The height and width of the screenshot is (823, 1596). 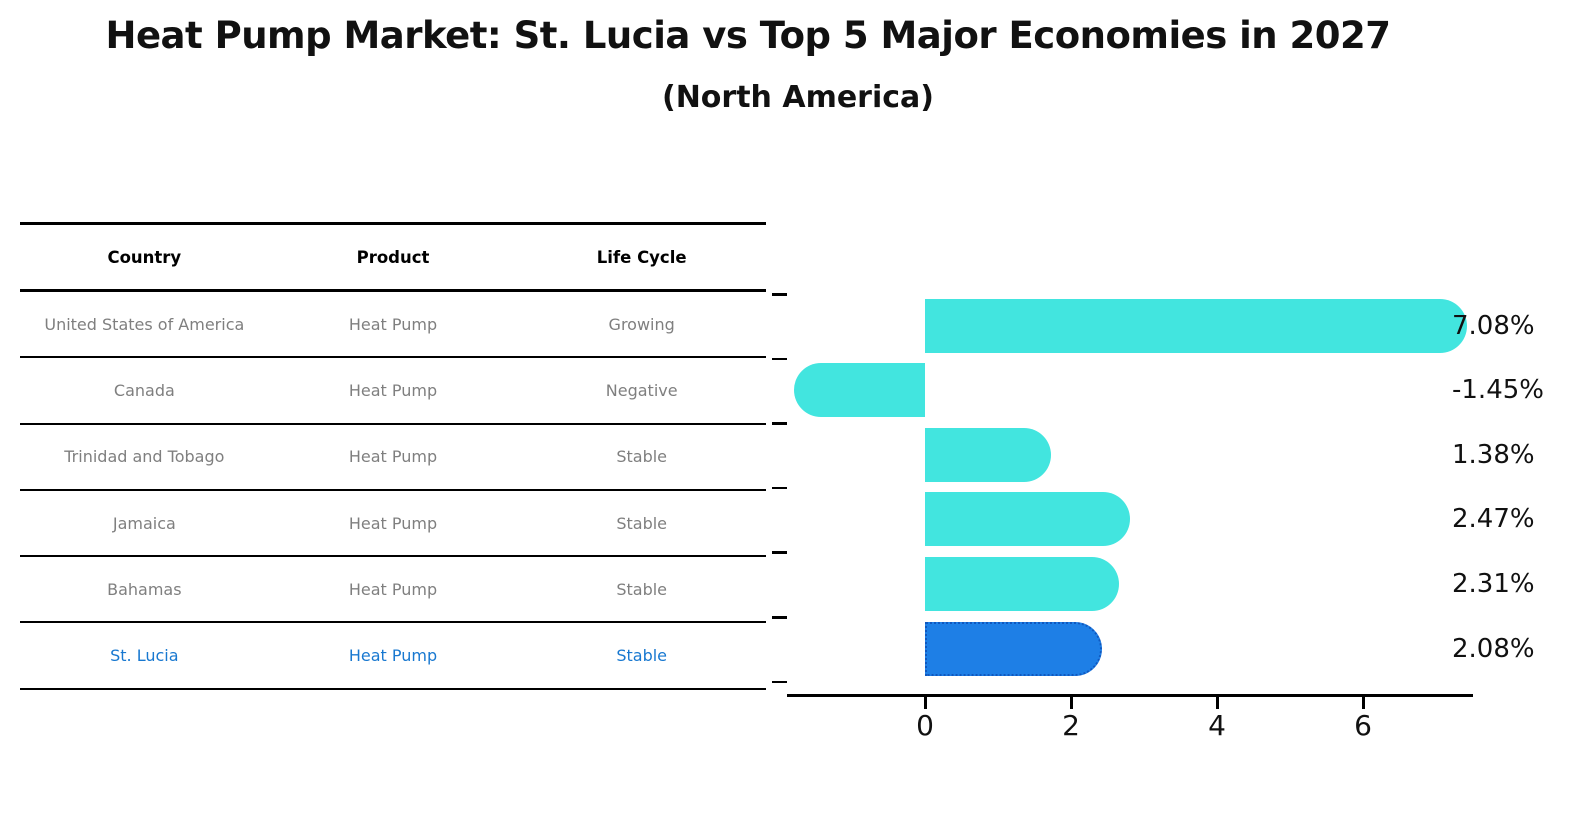 I want to click on bar-trinidad-and-tobago, so click(x=988, y=454).